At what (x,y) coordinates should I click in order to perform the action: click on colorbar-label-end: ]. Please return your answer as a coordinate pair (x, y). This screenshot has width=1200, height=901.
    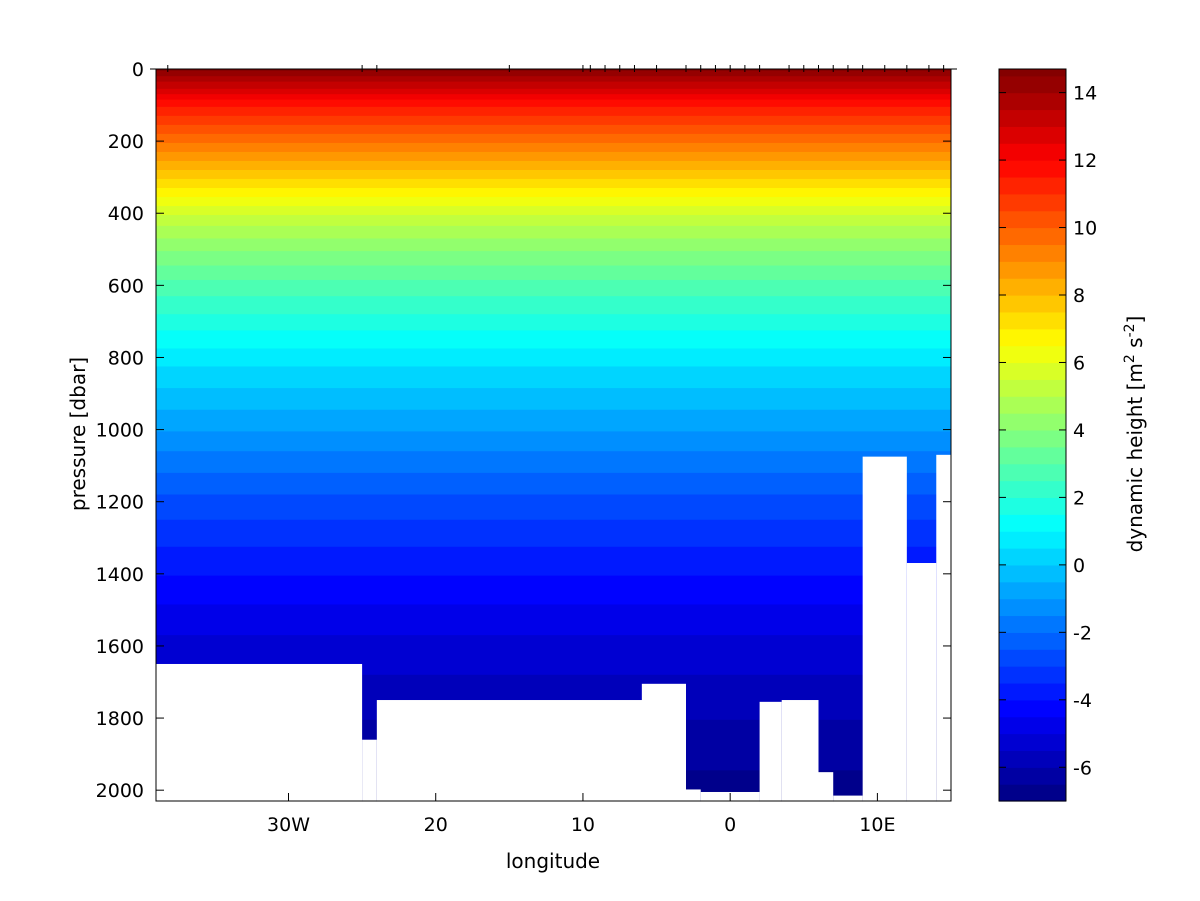
    Looking at the image, I should click on (1135, 320).